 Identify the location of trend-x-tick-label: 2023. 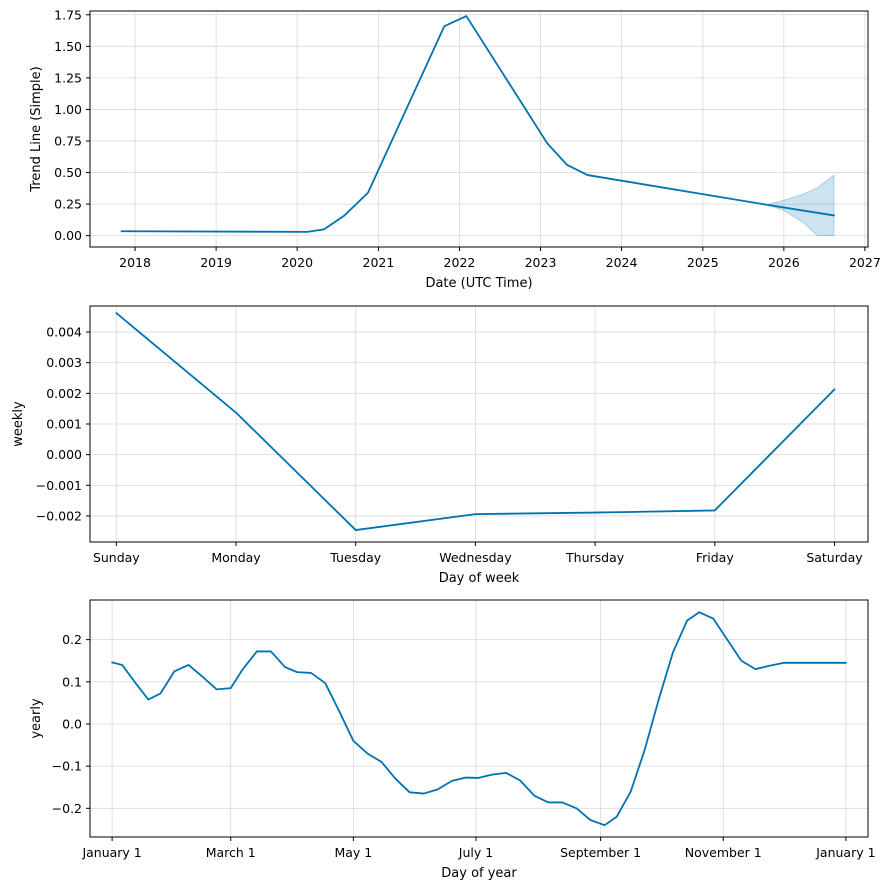
(541, 262).